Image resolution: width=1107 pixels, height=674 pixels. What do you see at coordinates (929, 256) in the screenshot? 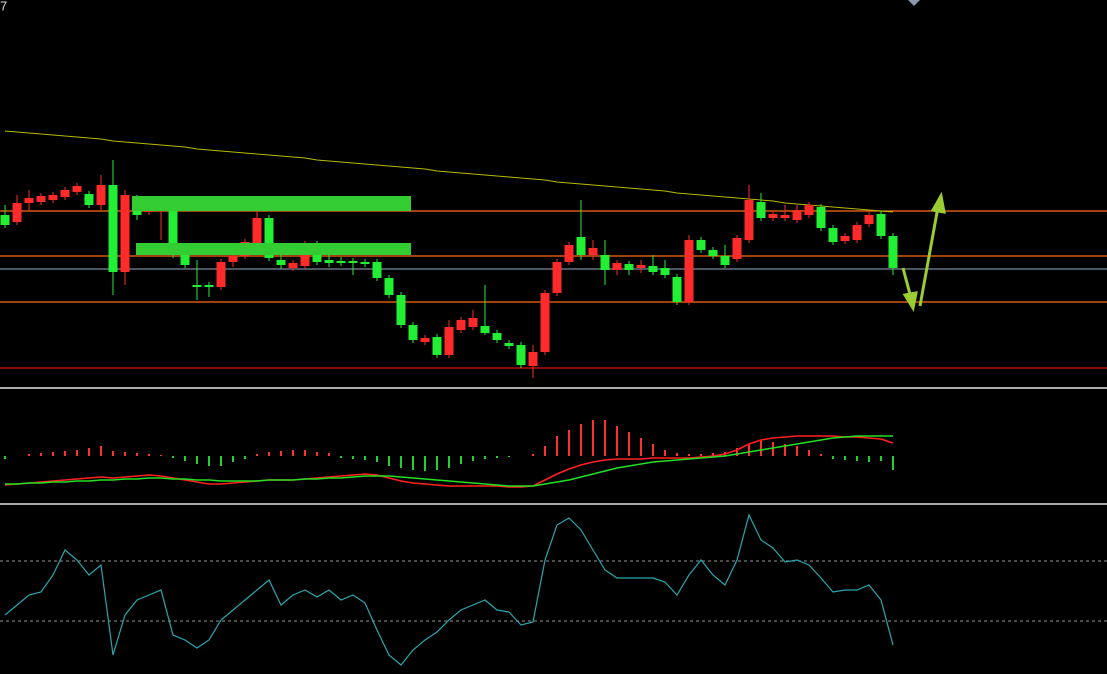
I see `arrow-up` at bounding box center [929, 256].